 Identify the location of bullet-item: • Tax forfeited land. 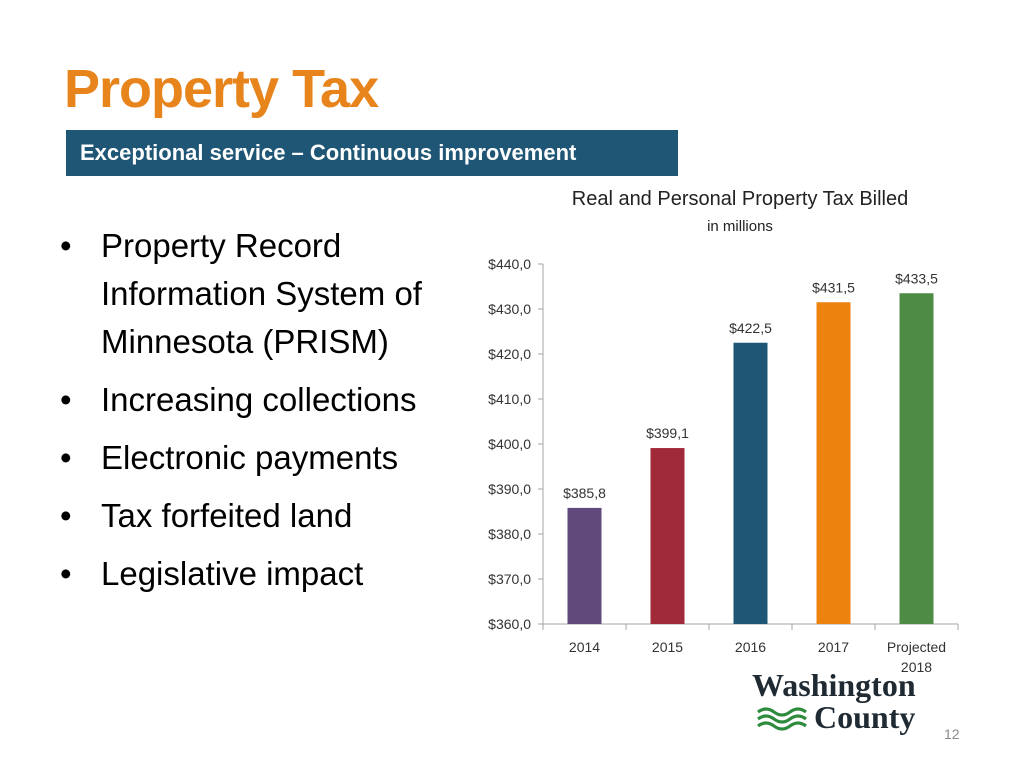
(263, 516).